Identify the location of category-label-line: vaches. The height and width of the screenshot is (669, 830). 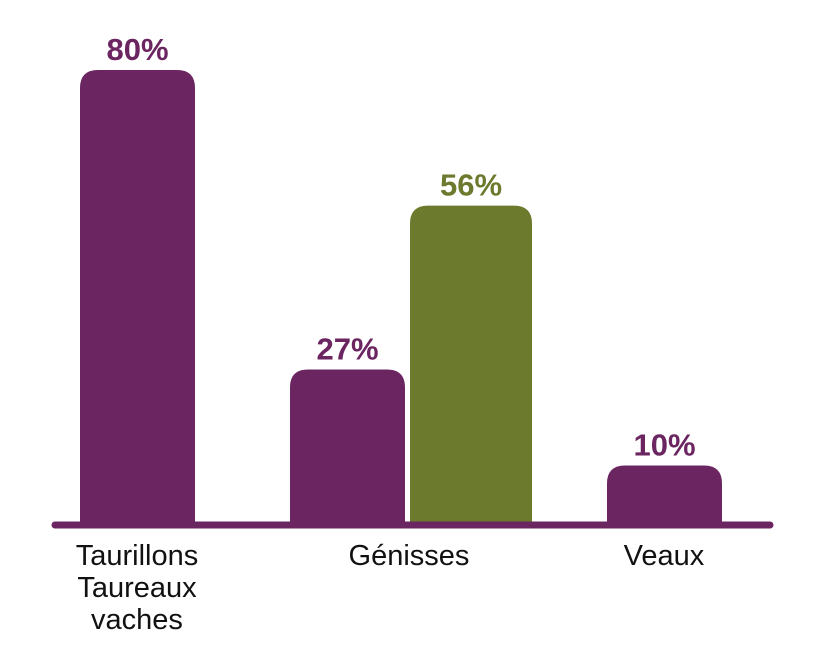
(137, 620).